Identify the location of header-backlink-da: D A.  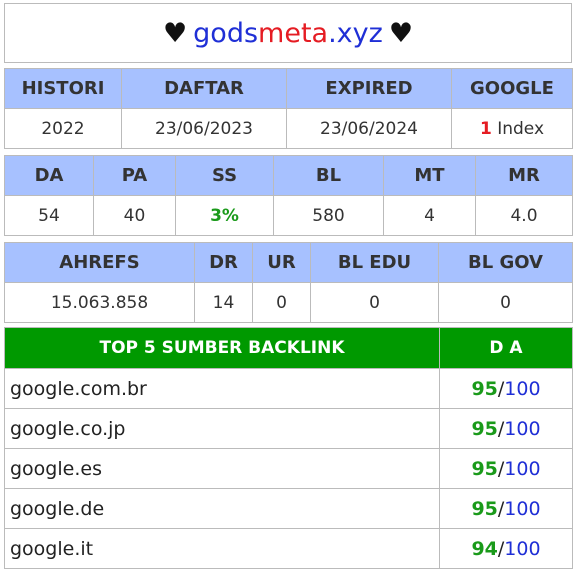
(506, 348).